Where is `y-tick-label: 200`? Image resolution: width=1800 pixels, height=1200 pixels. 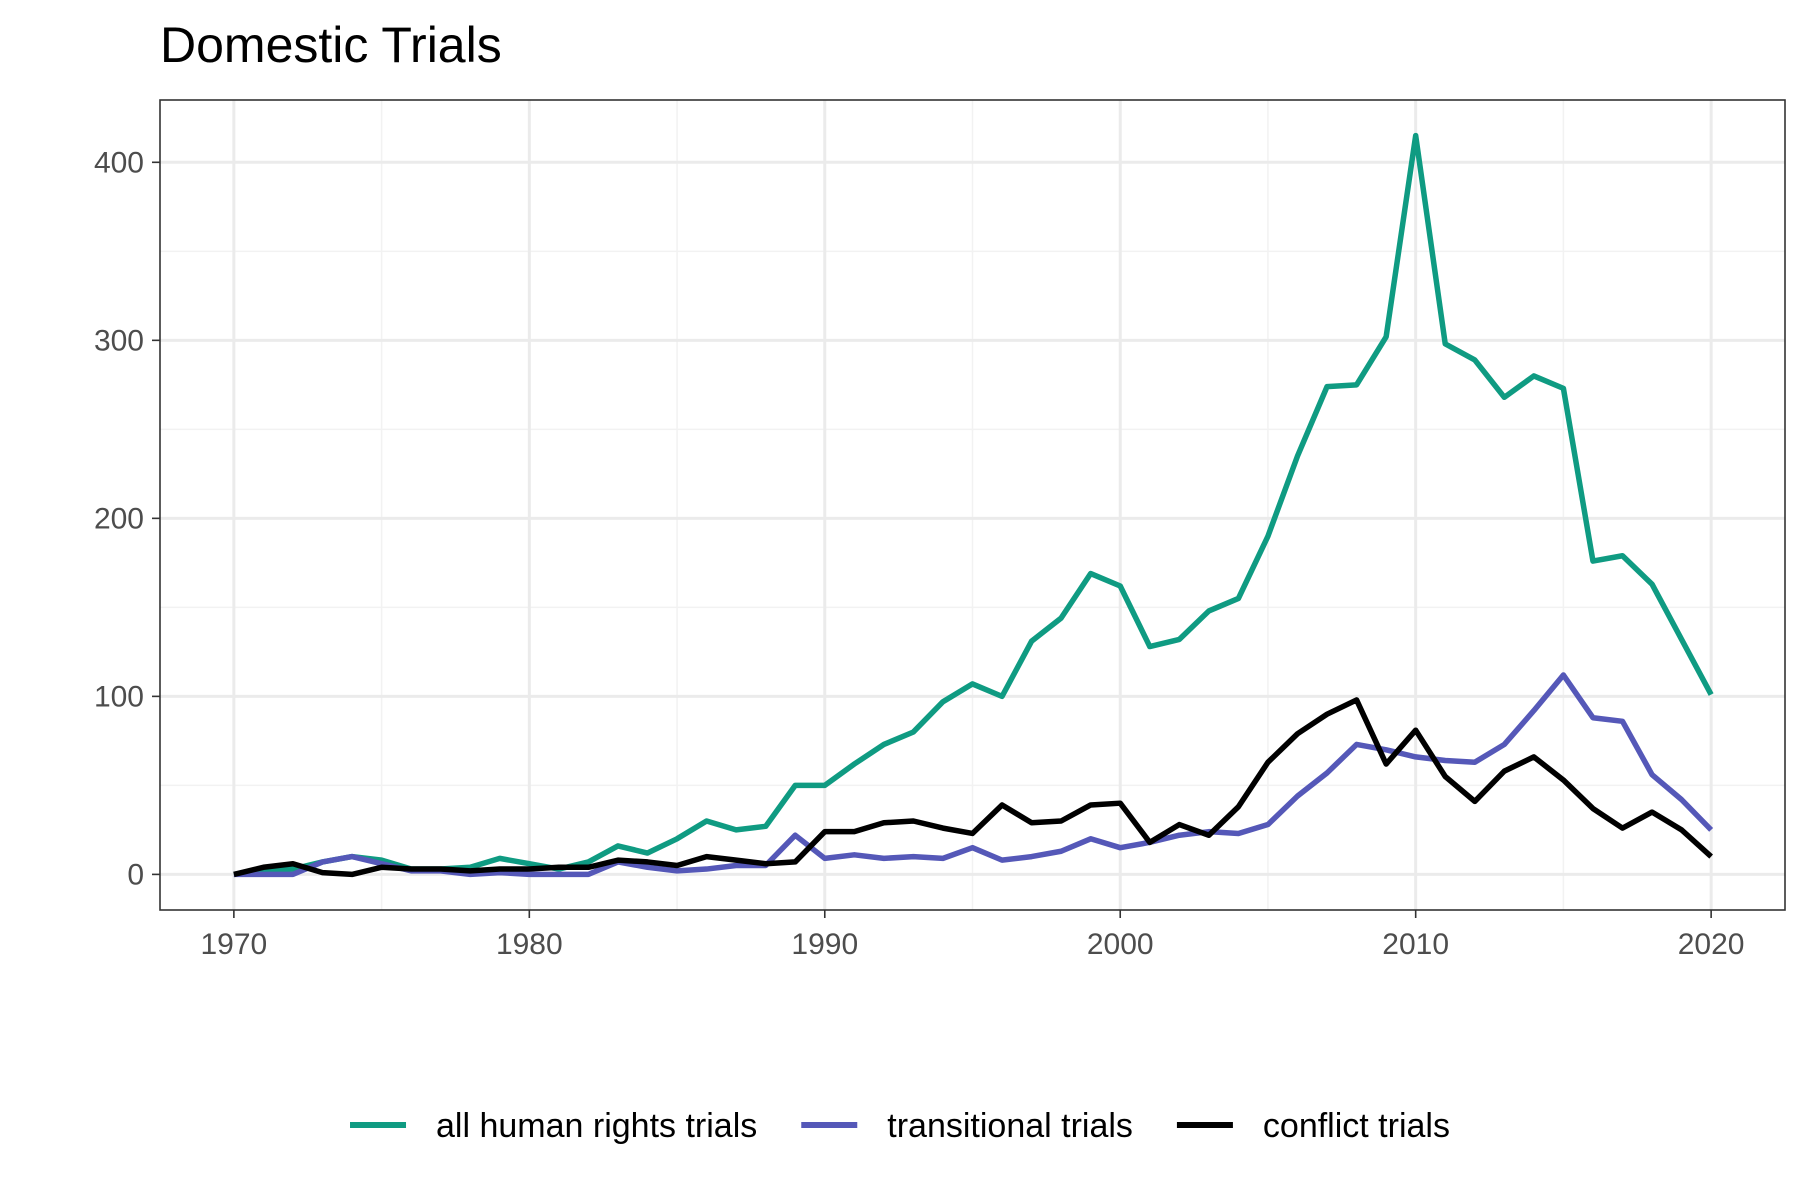 y-tick-label: 200 is located at coordinates (119, 518).